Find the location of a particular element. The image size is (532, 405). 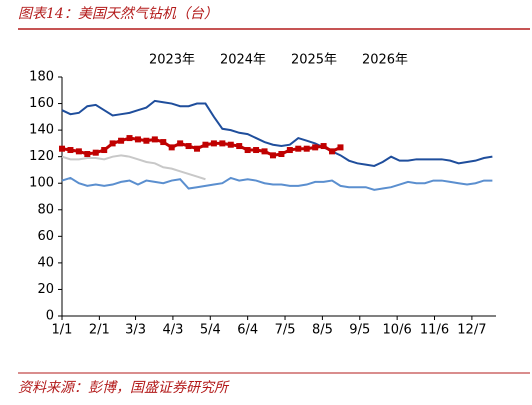

y-tick-label: 0 is located at coordinates (50, 316).